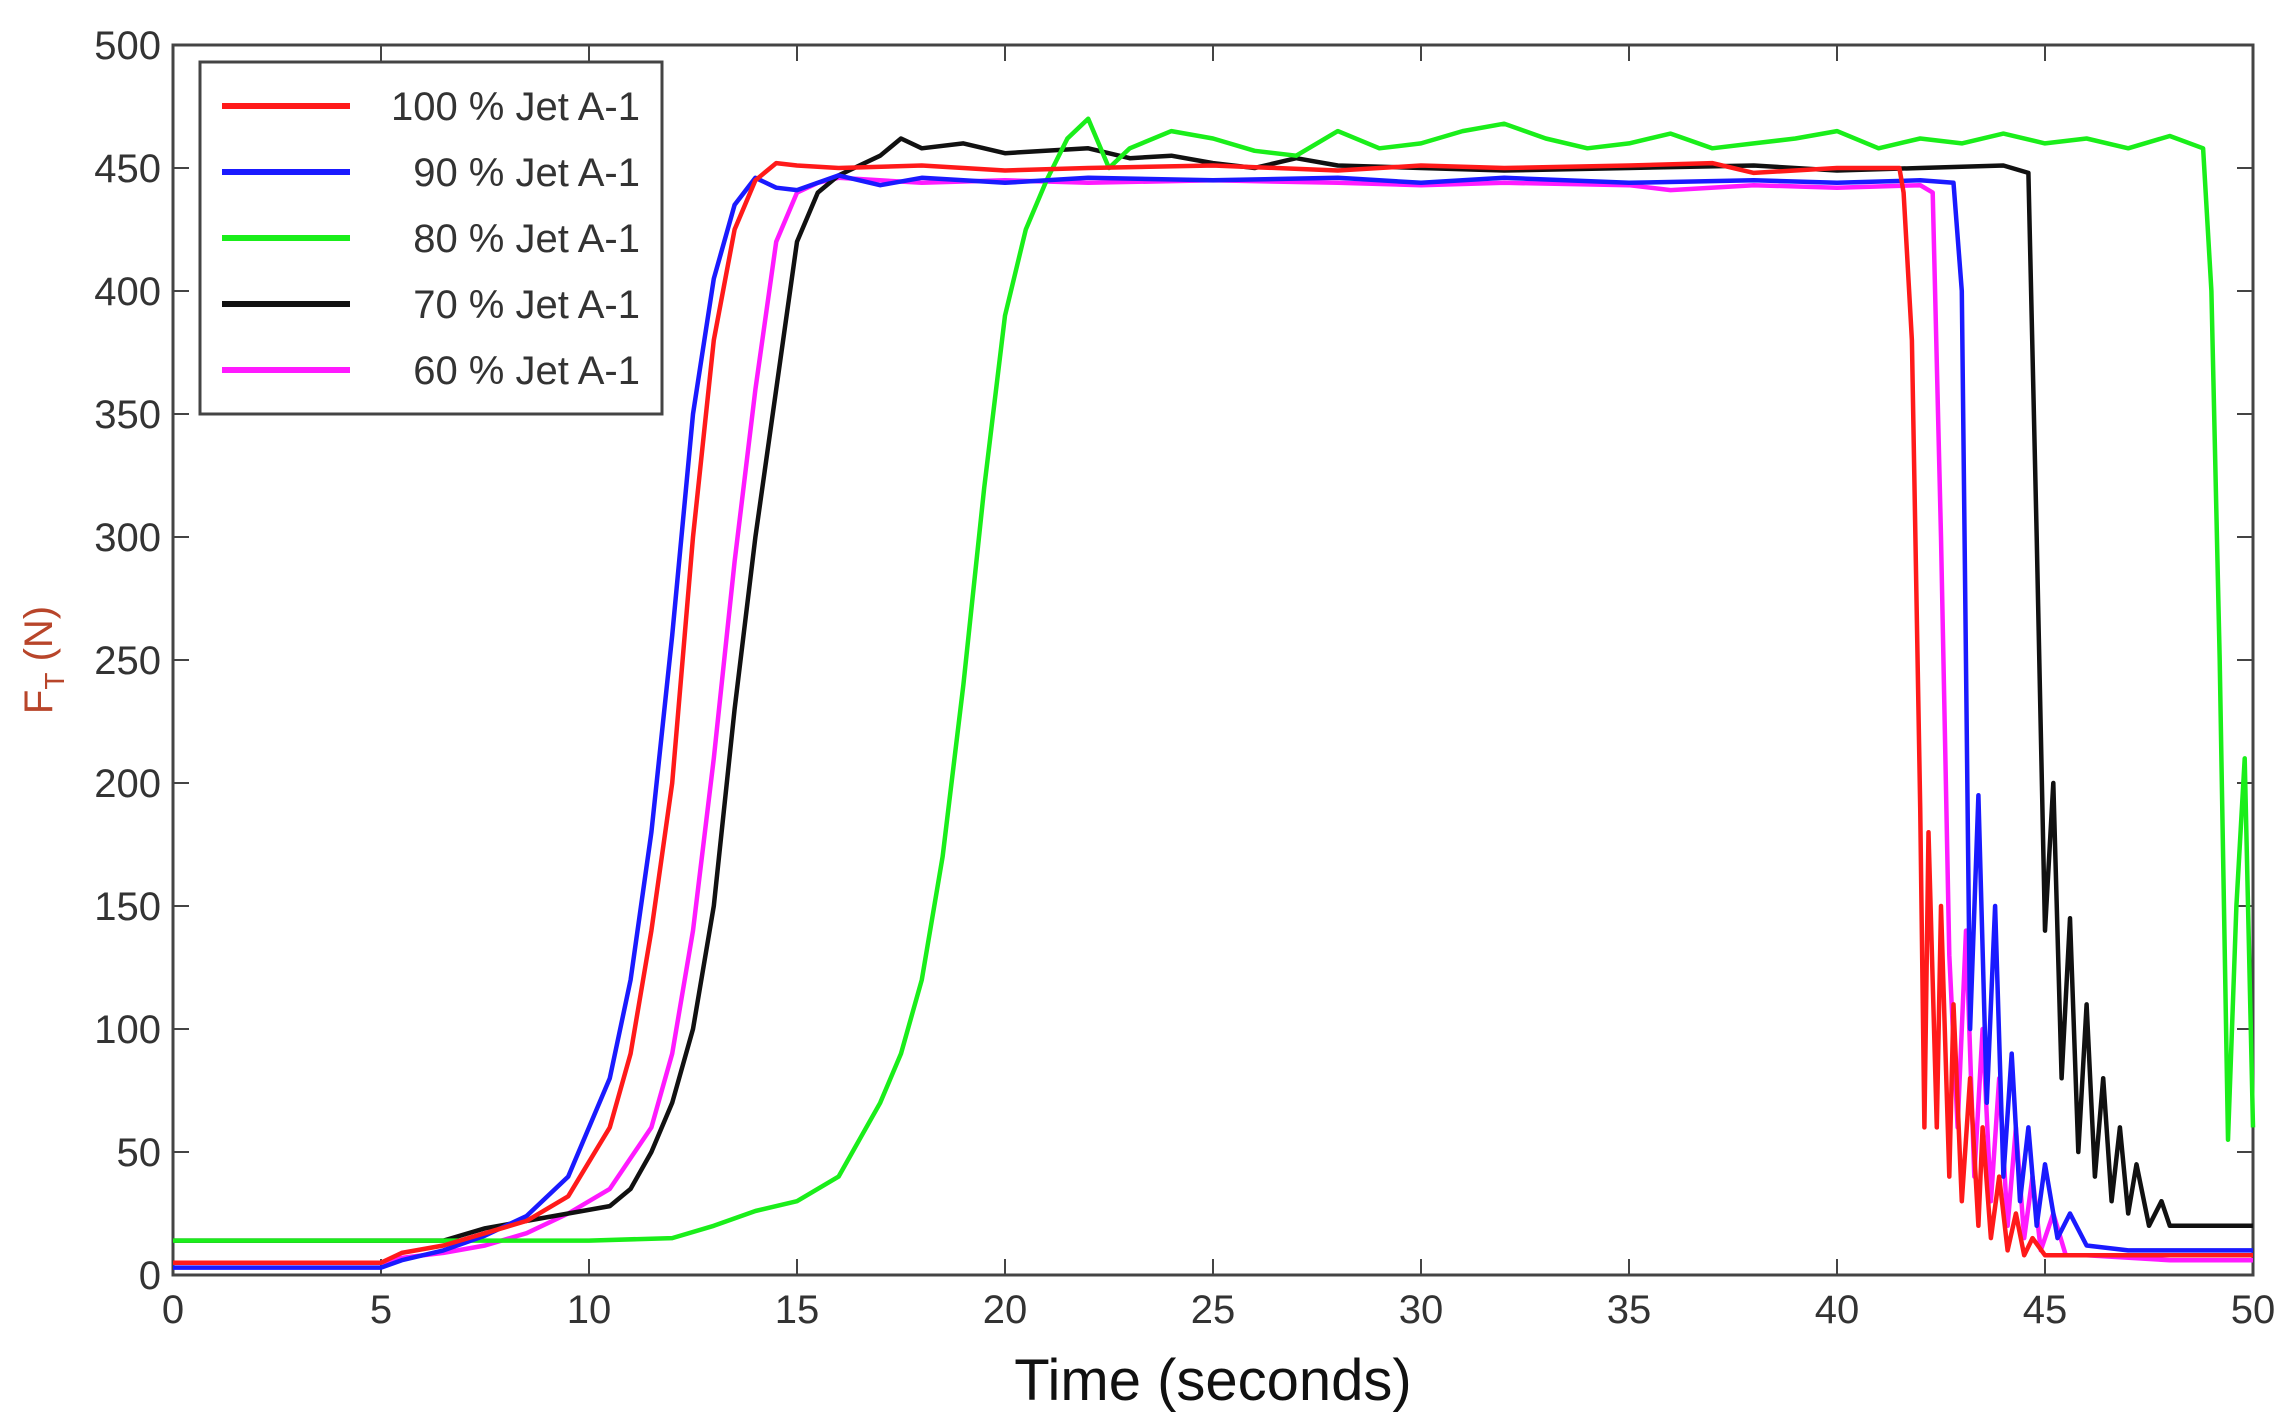 The image size is (2291, 1426). I want to click on svg-text: FT (N), so click(43, 660).